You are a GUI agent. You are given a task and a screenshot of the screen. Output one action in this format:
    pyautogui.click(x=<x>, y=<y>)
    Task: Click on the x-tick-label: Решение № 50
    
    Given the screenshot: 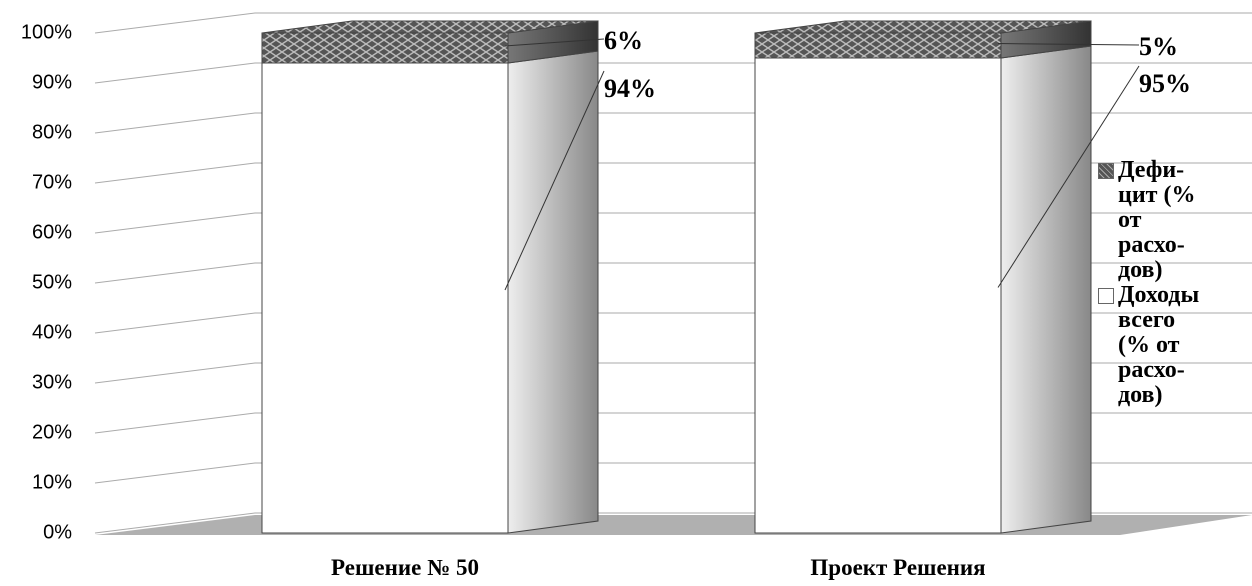 What is the action you would take?
    pyautogui.click(x=405, y=567)
    